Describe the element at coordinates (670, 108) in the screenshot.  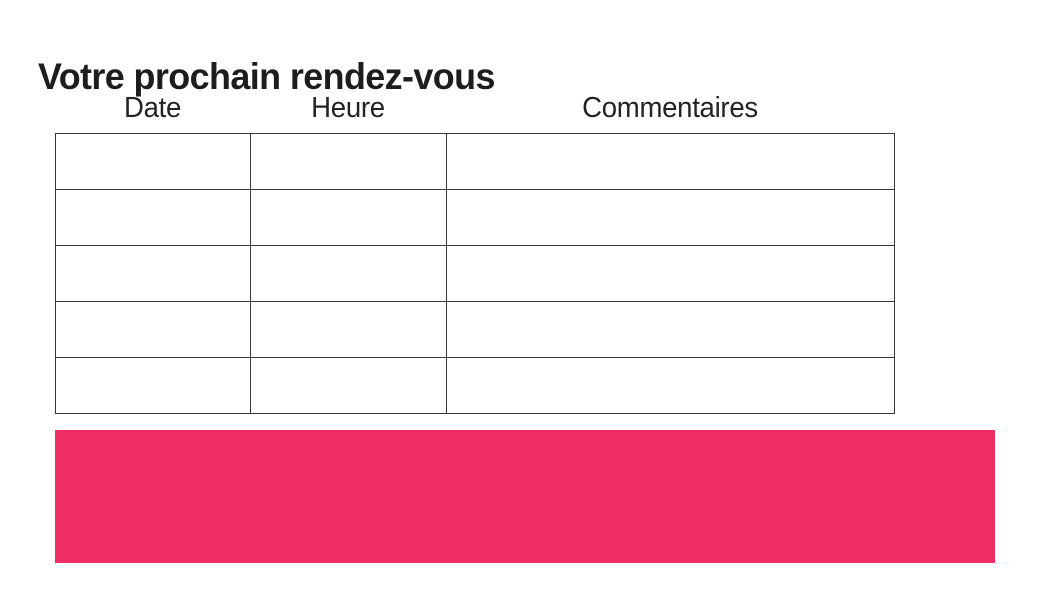
I see `column-header-commentaires: Commentaires` at that location.